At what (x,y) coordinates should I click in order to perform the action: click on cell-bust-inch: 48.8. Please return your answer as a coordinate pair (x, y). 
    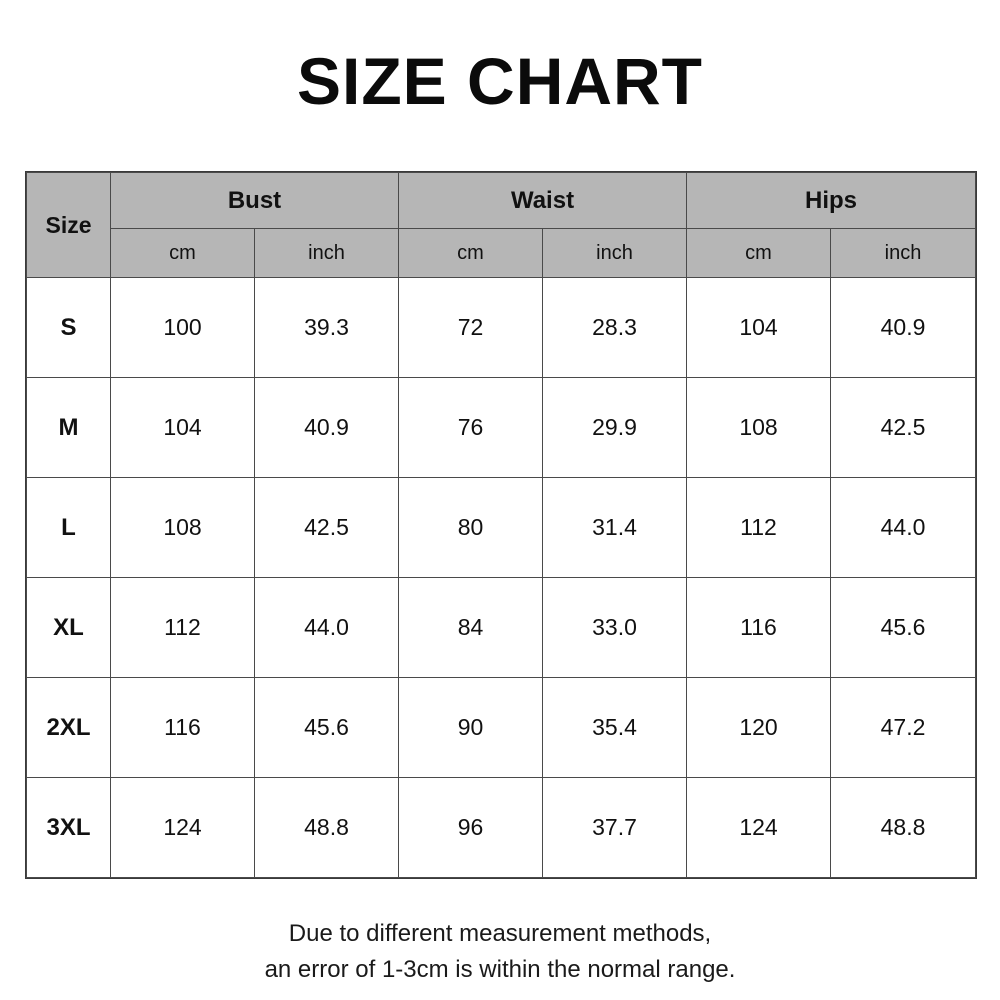
    Looking at the image, I should click on (326, 827).